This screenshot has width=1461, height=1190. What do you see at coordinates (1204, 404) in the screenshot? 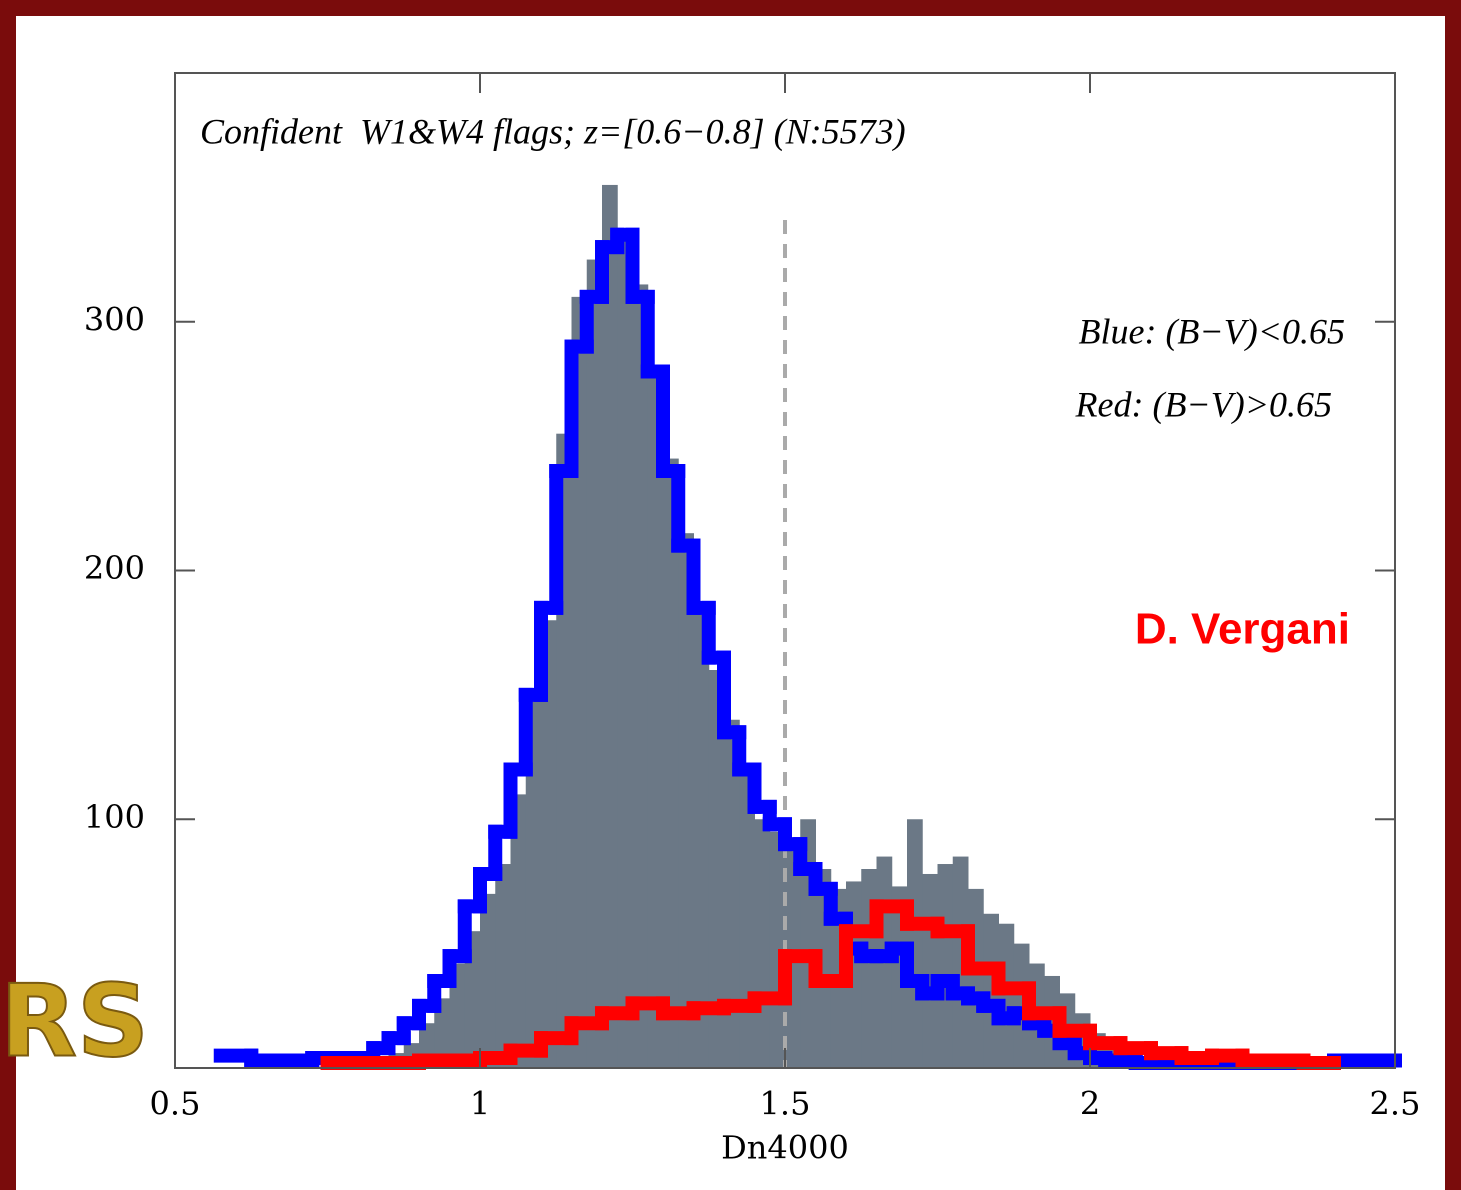
I see `annotation: Red: (B−V)>0.65` at bounding box center [1204, 404].